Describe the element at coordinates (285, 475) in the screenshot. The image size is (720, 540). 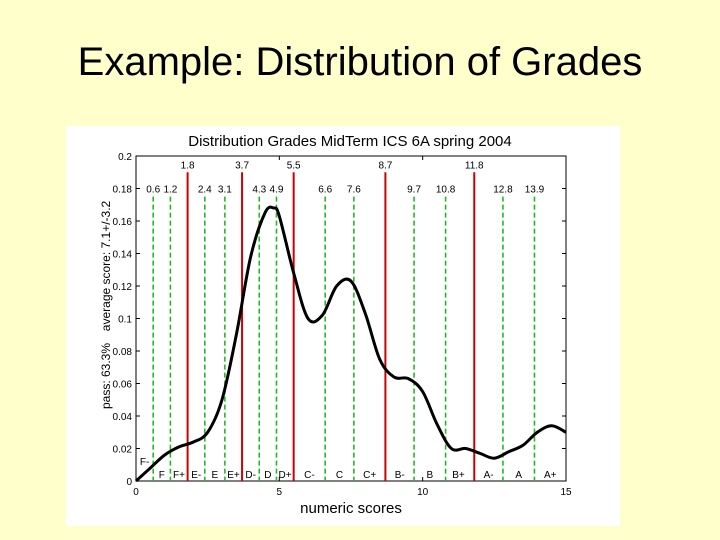
I see `grade-label: D+` at that location.